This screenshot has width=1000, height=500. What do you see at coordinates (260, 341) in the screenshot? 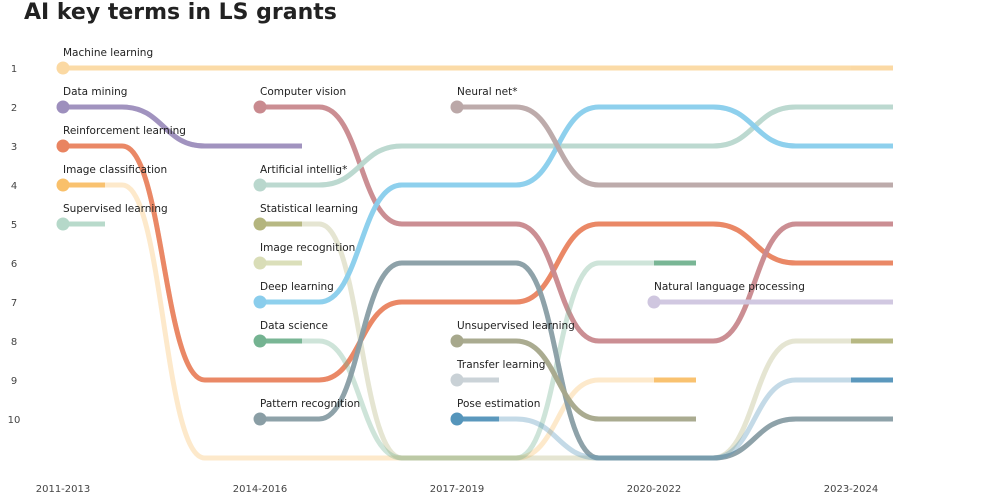
I see `series-start-dot-data-science` at bounding box center [260, 341].